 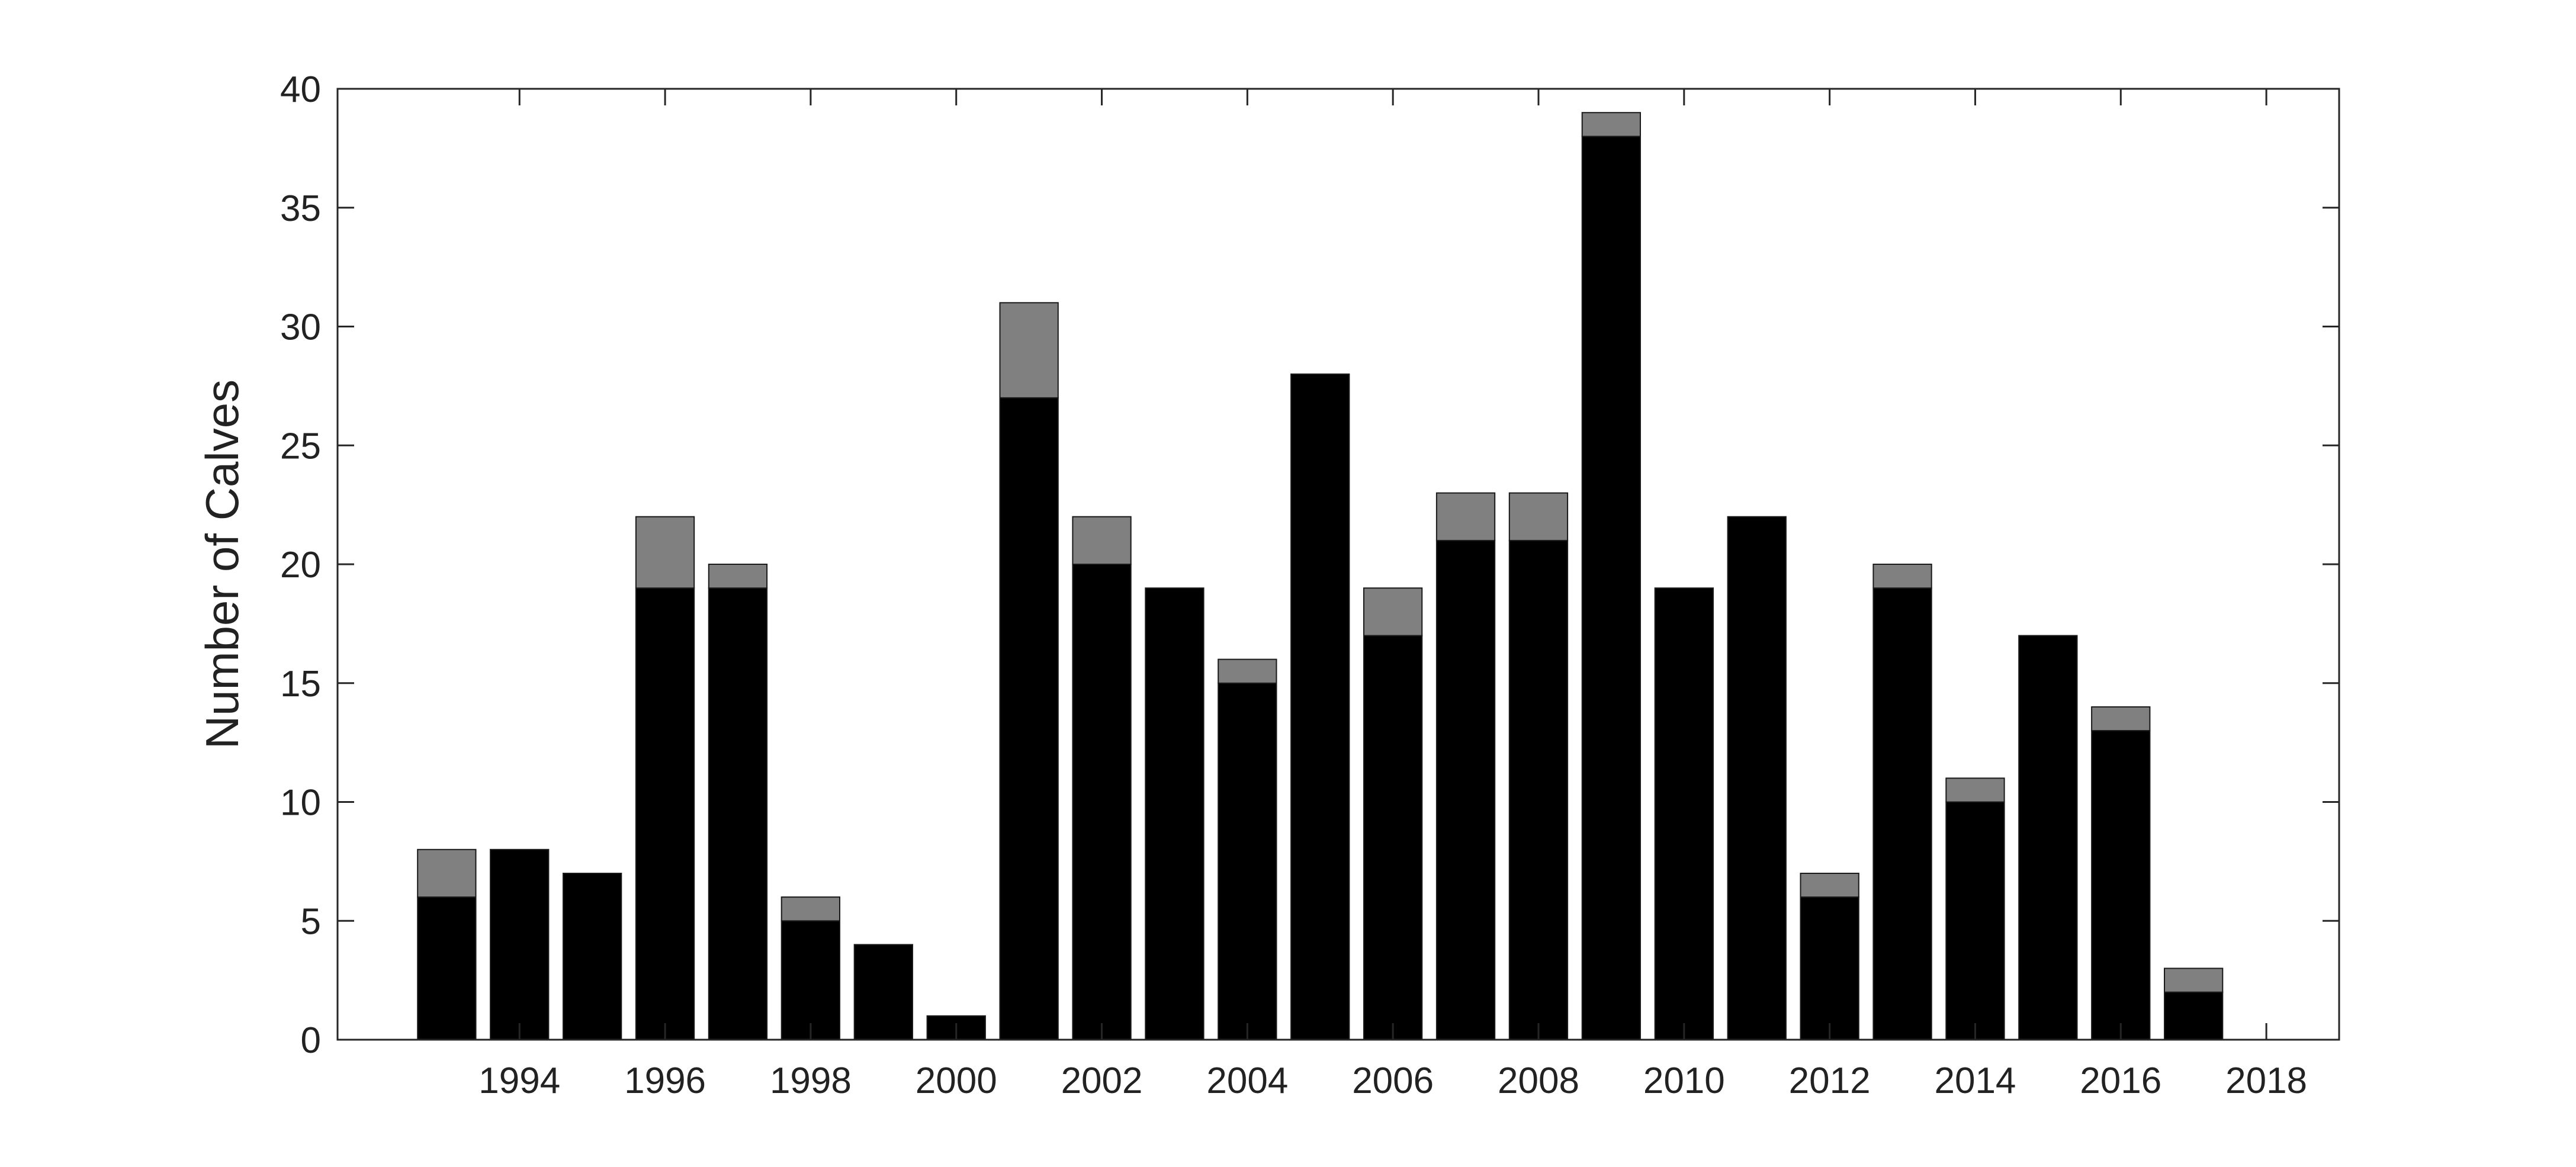 I want to click on x-tick-label-2002: 2002, so click(x=1102, y=1080).